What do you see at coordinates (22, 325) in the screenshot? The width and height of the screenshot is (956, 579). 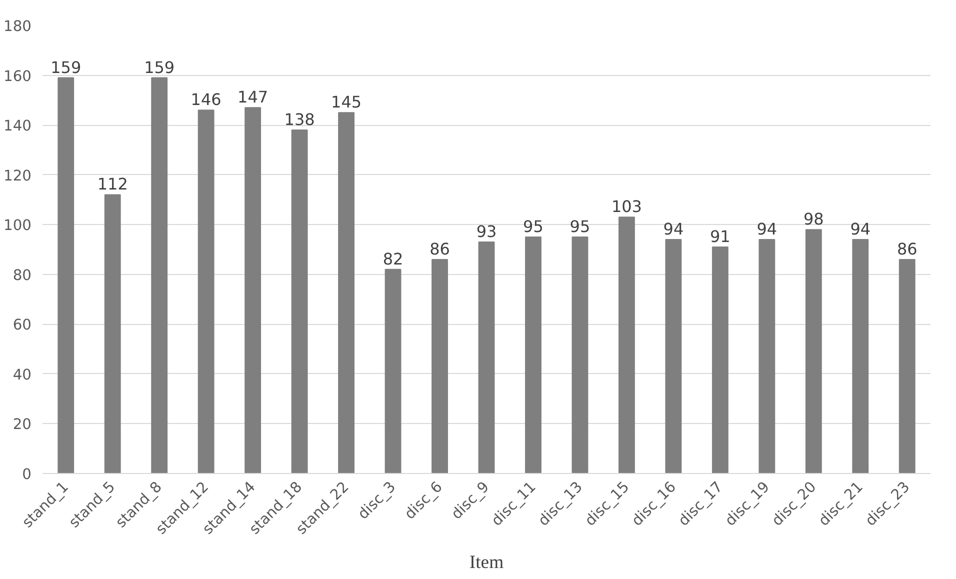 I see `y-tick-label: 60` at bounding box center [22, 325].